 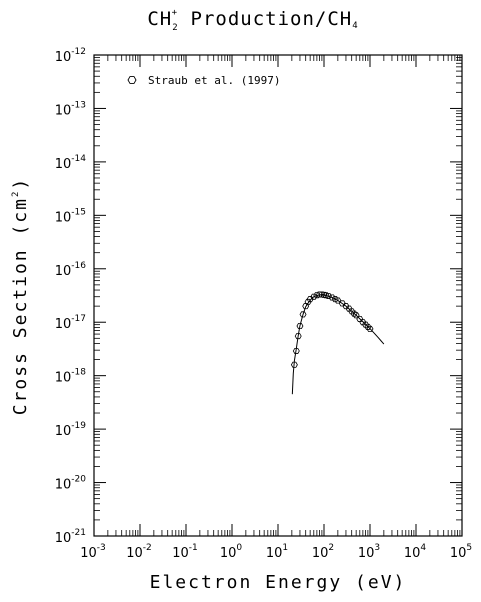 What do you see at coordinates (332, 329) in the screenshot?
I see `data-markers` at bounding box center [332, 329].